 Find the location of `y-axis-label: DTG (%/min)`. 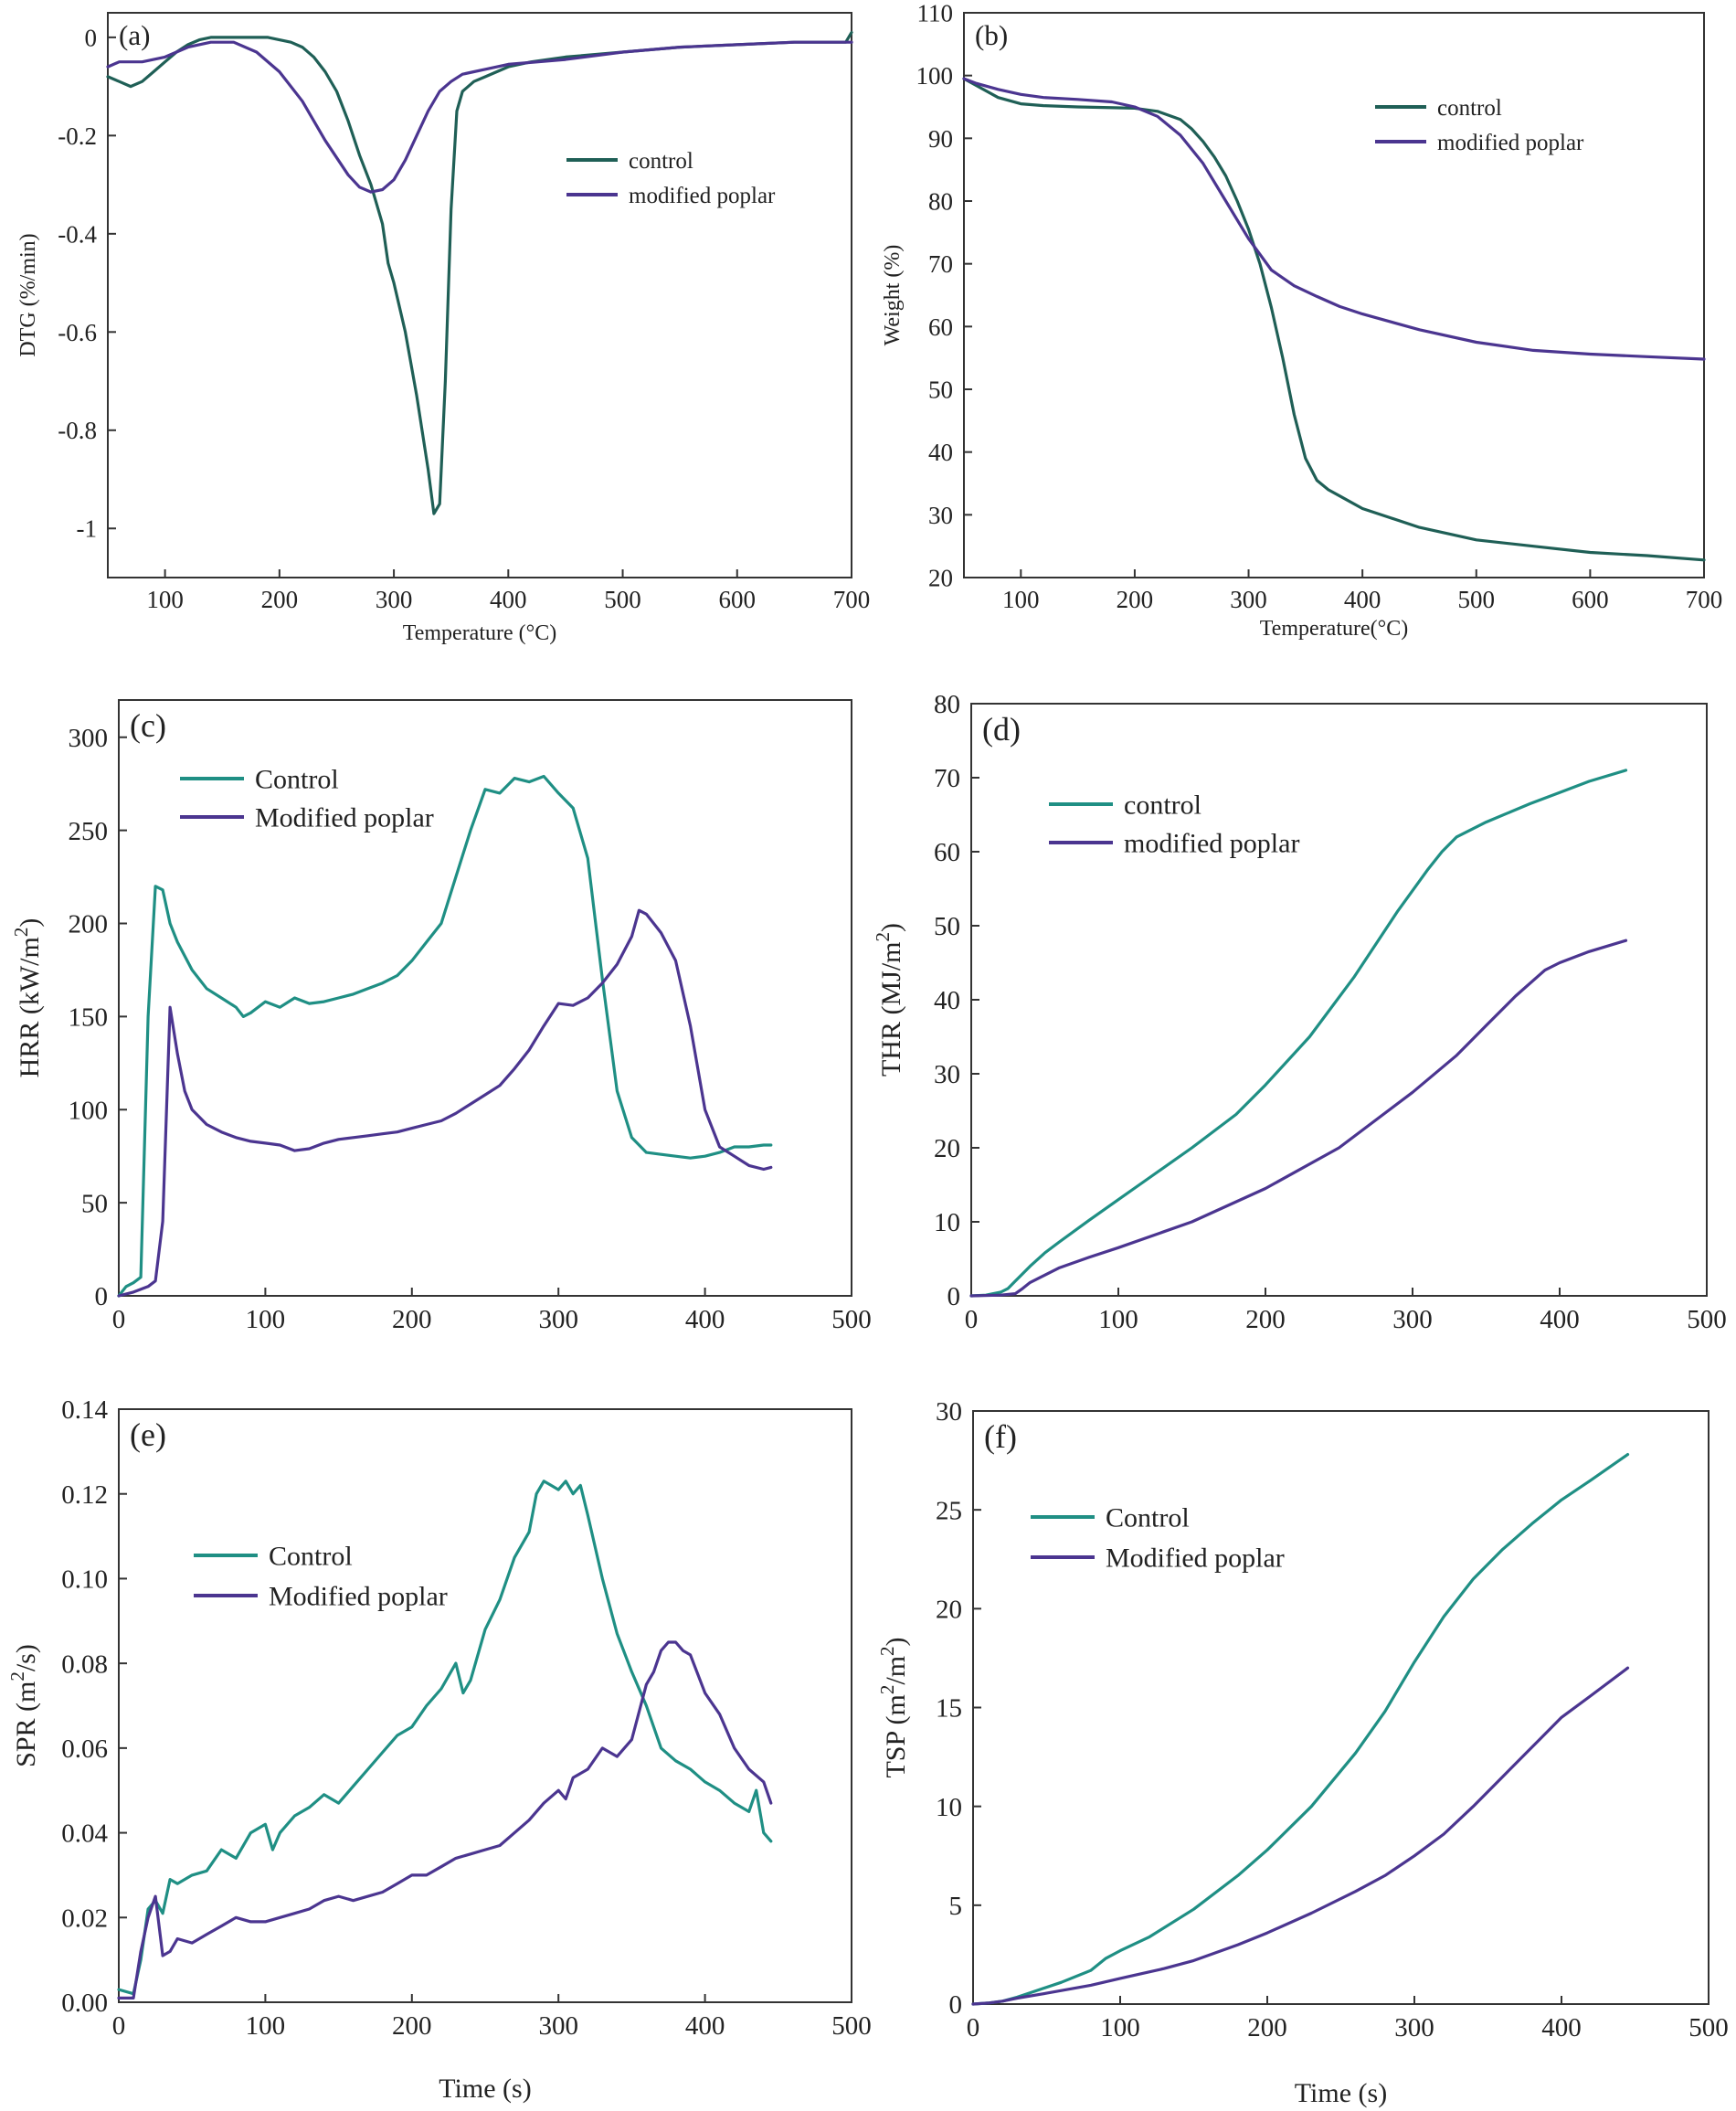

y-axis-label: DTG (%/min) is located at coordinates (28, 294).